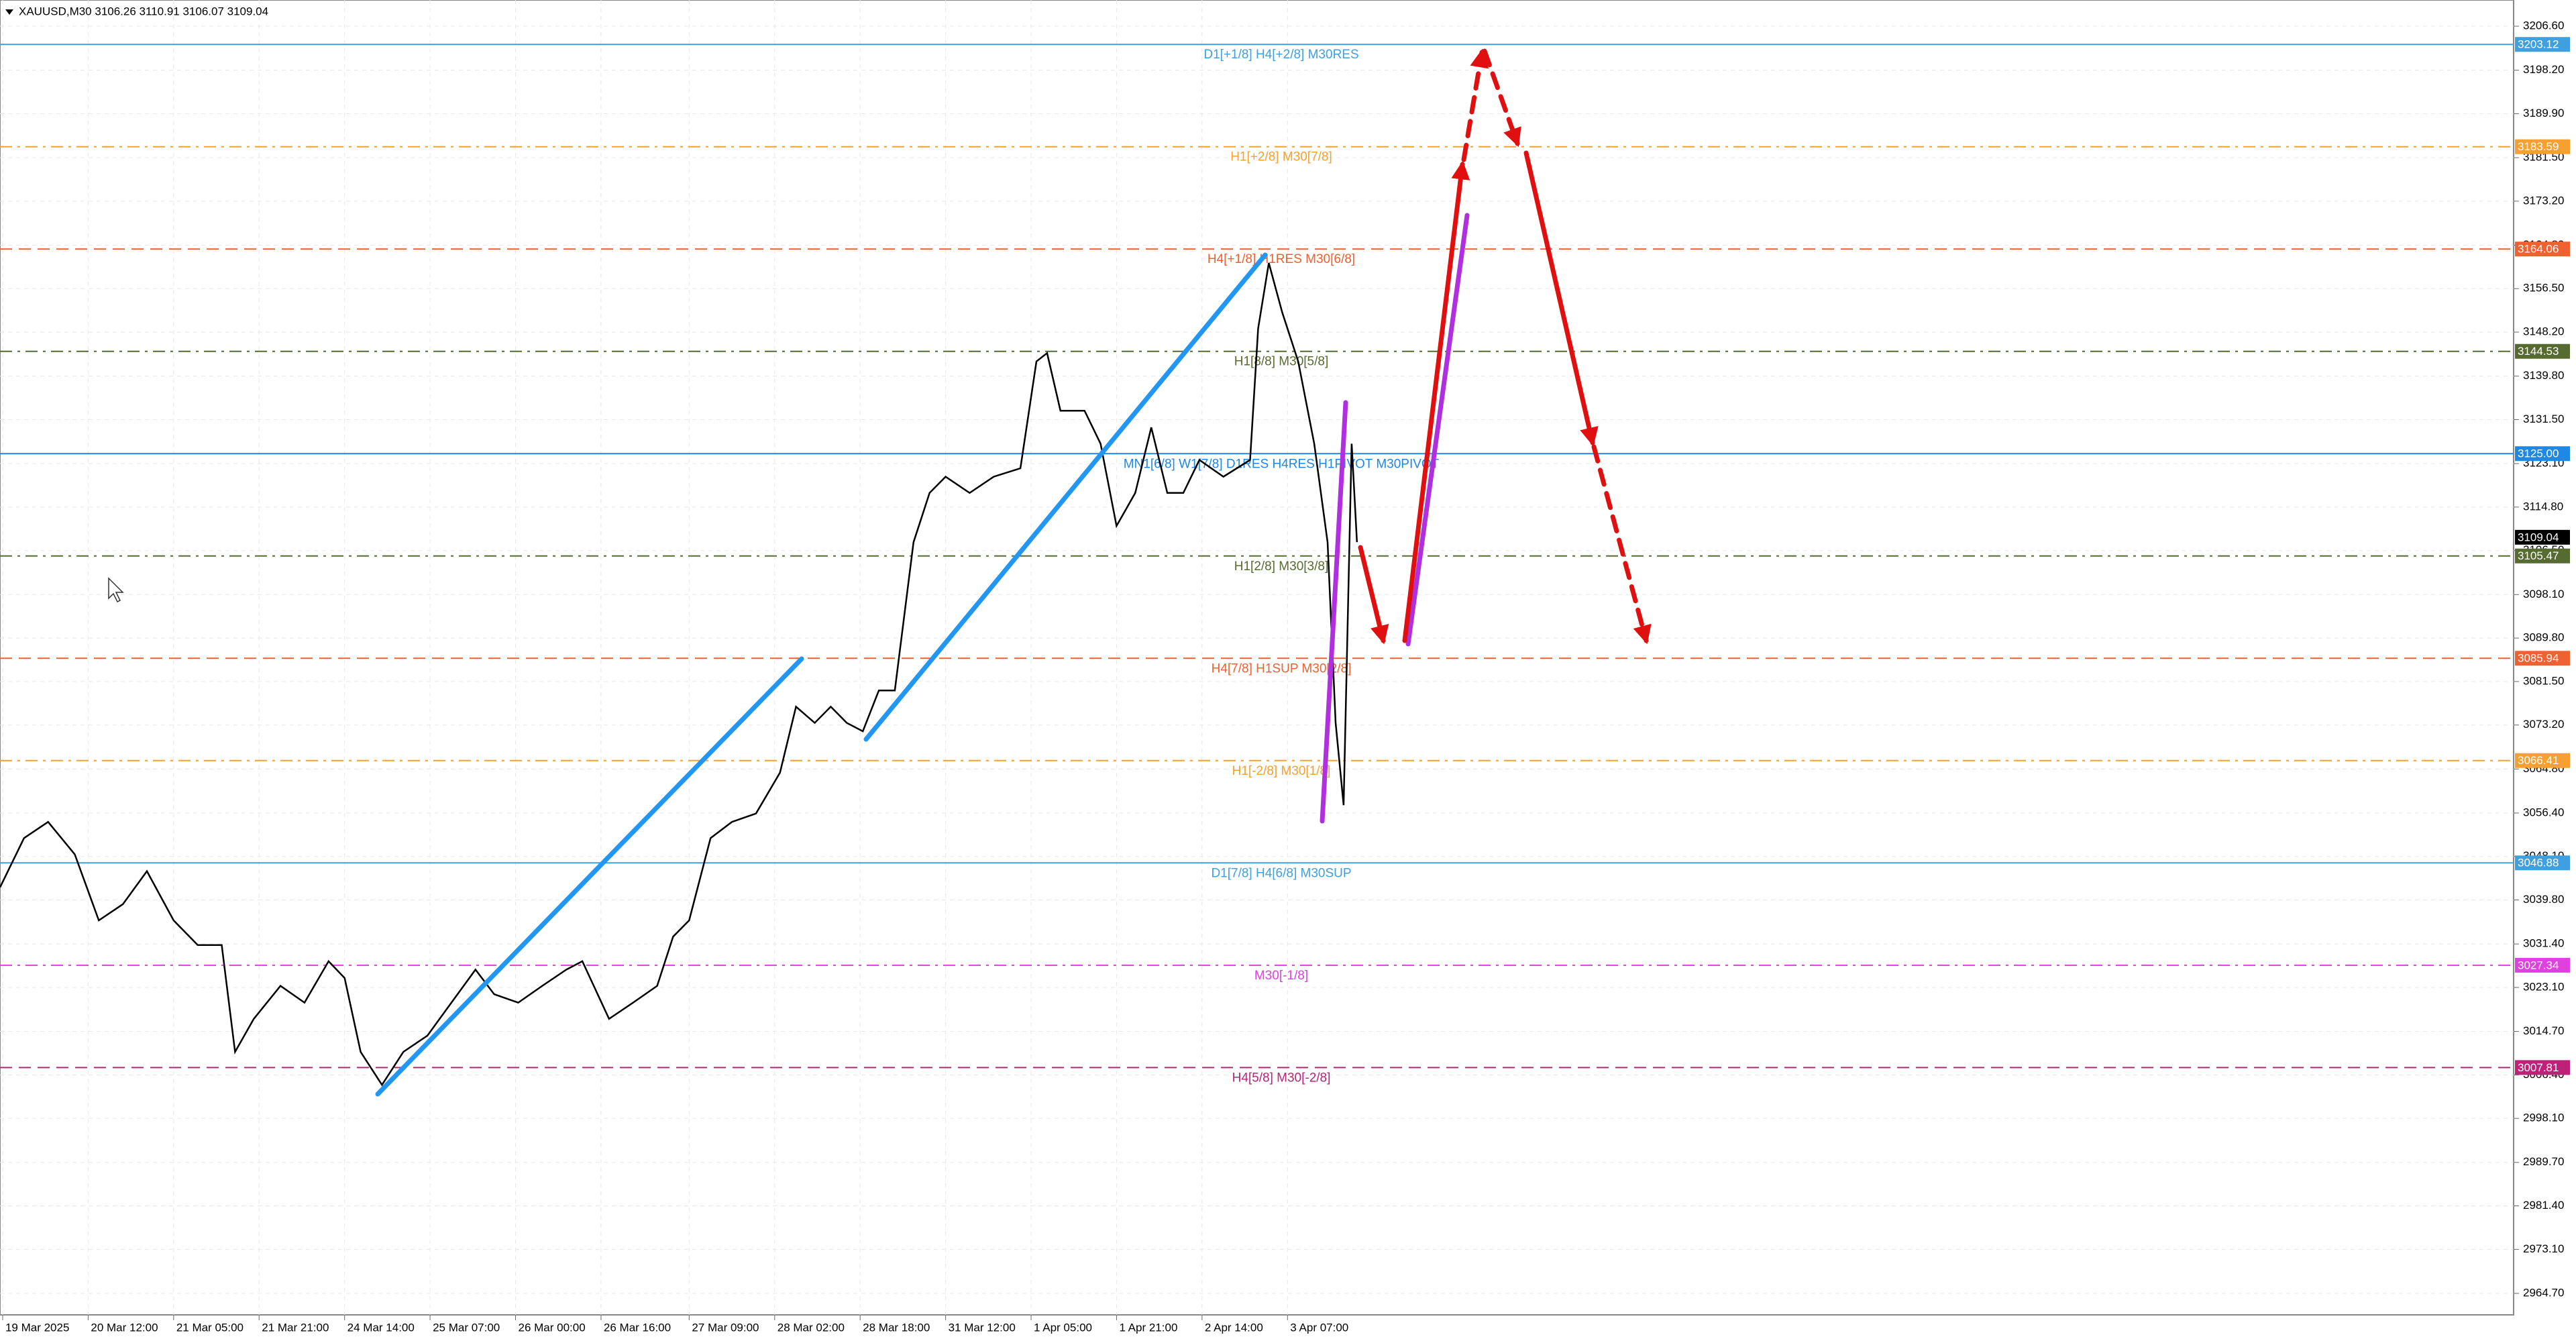 Image resolution: width=2576 pixels, height=1339 pixels. What do you see at coordinates (1319, 1327) in the screenshot?
I see `x-tick-label: 3 Apr 07:00` at bounding box center [1319, 1327].